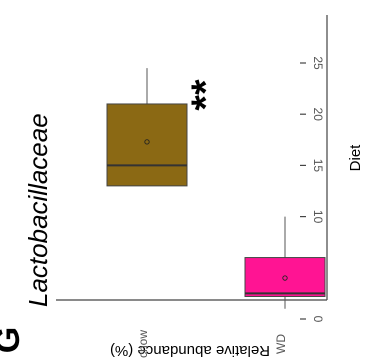 Image resolution: width=368 pixels, height=360 pixels. What do you see at coordinates (143, 344) in the screenshot?
I see `x-tick-label: chow` at bounding box center [143, 344].